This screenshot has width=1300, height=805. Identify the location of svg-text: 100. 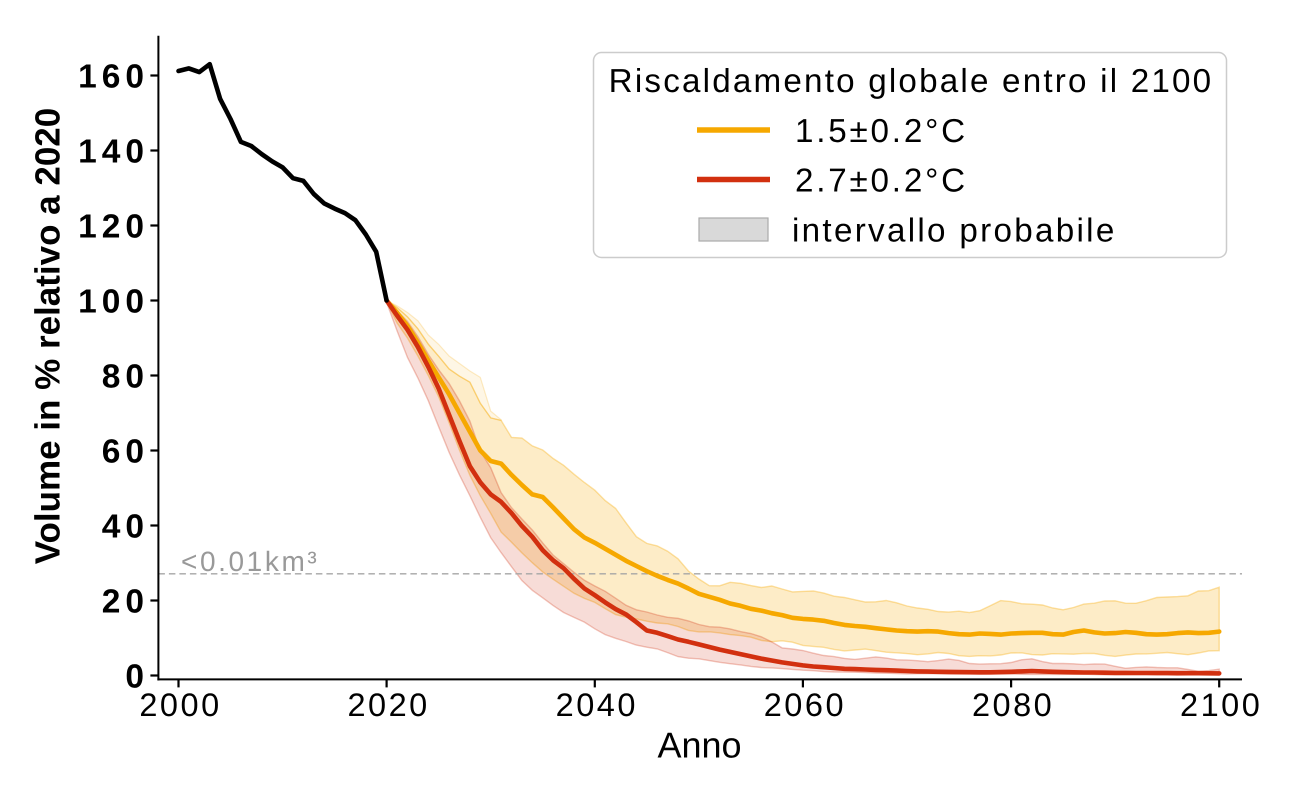
(113, 301).